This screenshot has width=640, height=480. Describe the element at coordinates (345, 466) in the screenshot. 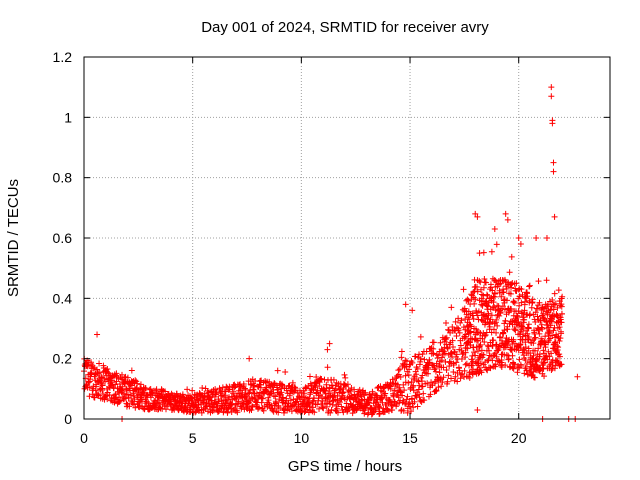

I see `x-axis-label: GPS time / hours` at that location.